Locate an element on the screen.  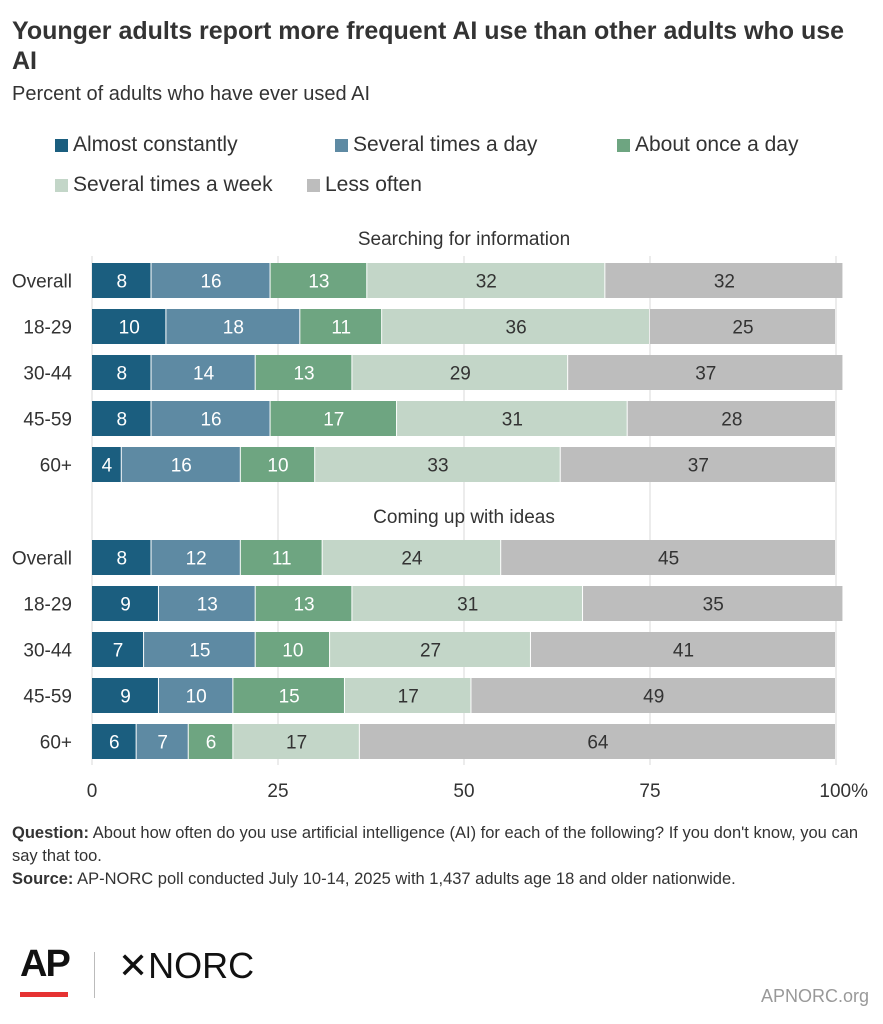
data-label: 25 is located at coordinates (742, 328).